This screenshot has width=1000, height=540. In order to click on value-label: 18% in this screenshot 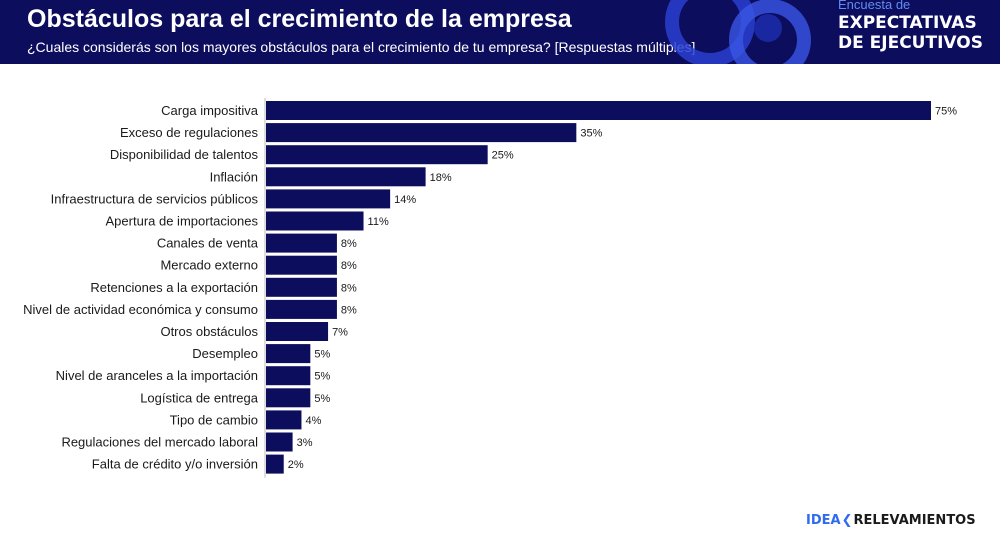, I will do `click(441, 178)`.